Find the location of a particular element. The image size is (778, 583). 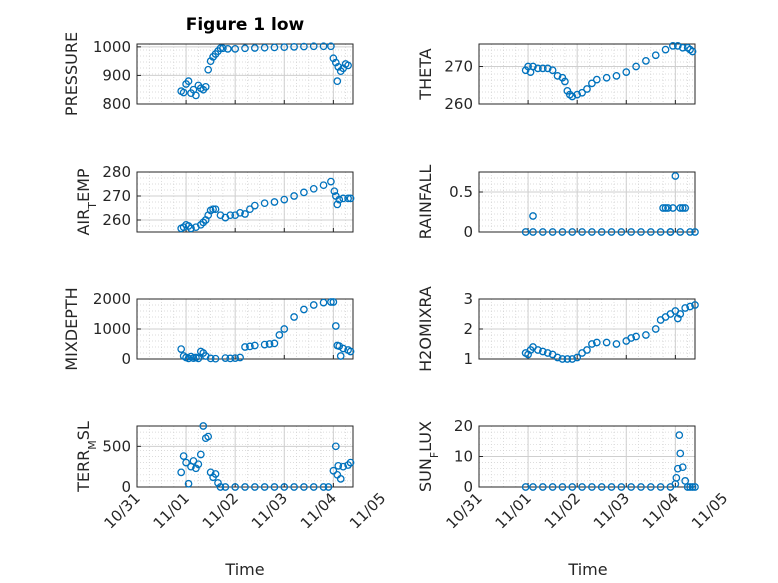

y-tick-label: 800 is located at coordinates (116, 104).